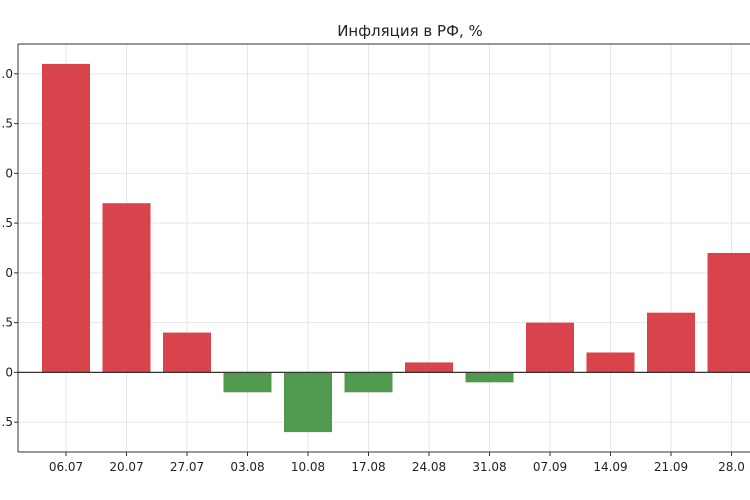 This screenshot has height=500, width=750. I want to click on bar-24.08, so click(429, 367).